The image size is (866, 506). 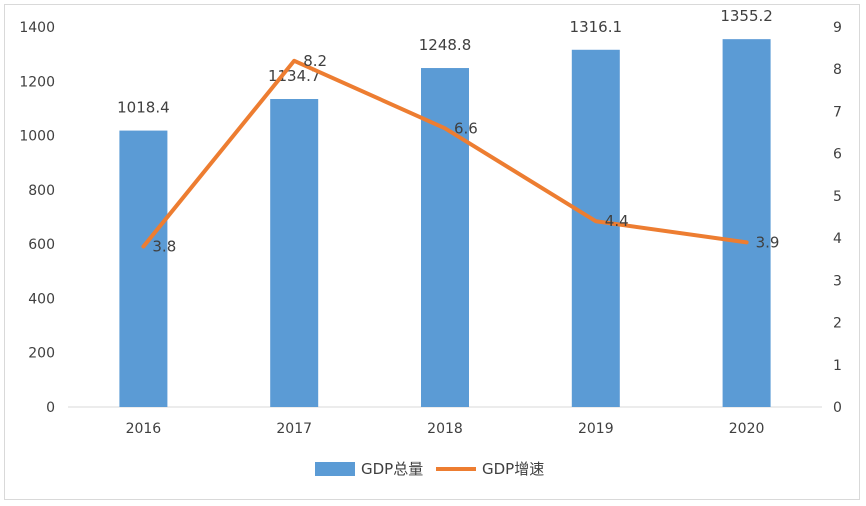 What do you see at coordinates (50, 408) in the screenshot?
I see `left-tick-label: 0` at bounding box center [50, 408].